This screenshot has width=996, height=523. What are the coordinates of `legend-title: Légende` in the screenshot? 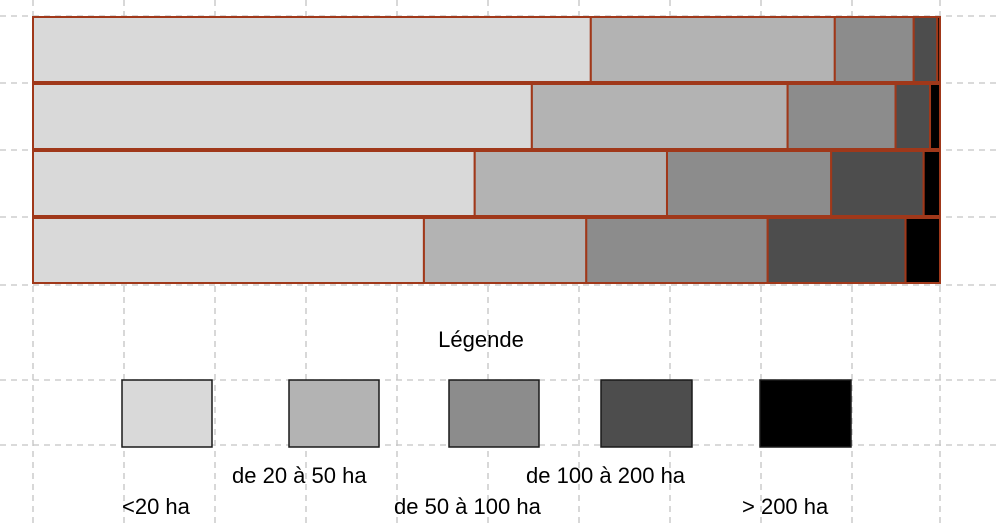 It's located at (481, 339).